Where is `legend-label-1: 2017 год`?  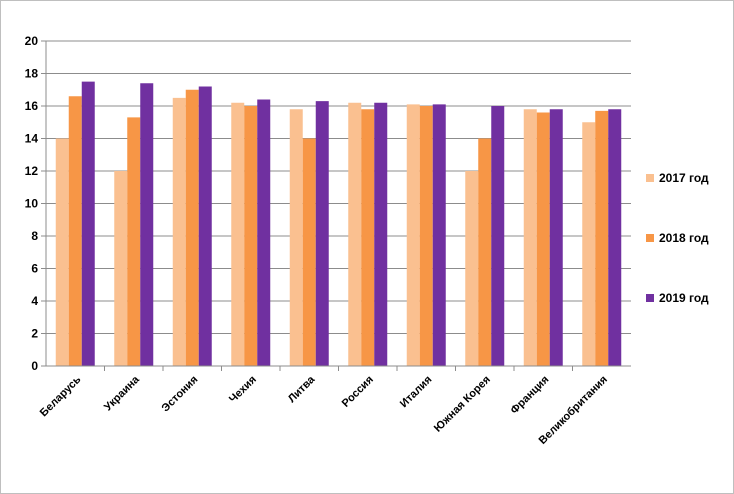
legend-label-1: 2017 год is located at coordinates (684, 178).